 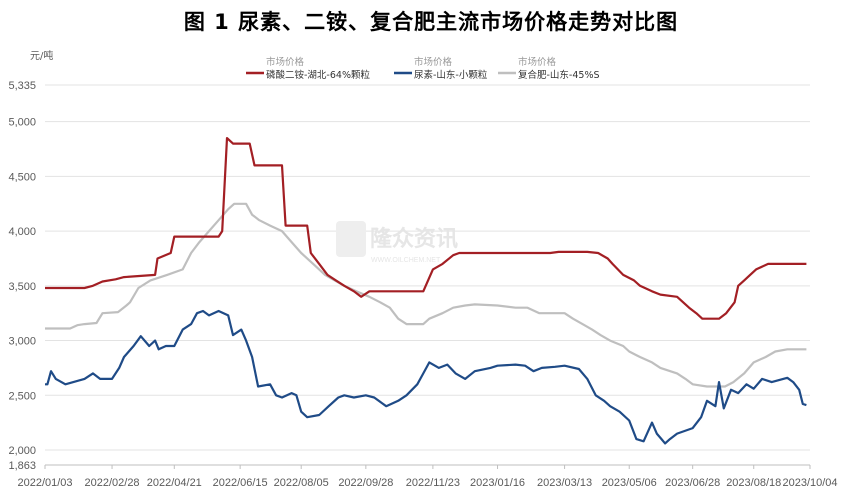 What do you see at coordinates (564, 483) in the screenshot?
I see `x-tick-label: 2023/03/13` at bounding box center [564, 483].